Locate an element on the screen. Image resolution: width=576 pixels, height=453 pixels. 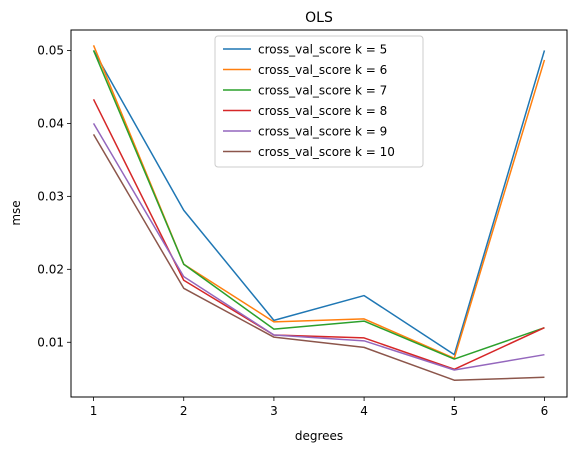
legend-box is located at coordinates (319, 101).